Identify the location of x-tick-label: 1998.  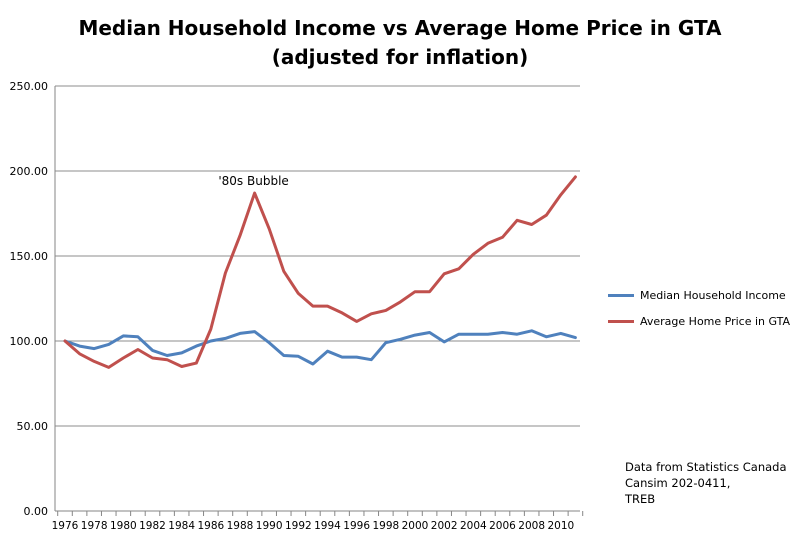
(385, 526).